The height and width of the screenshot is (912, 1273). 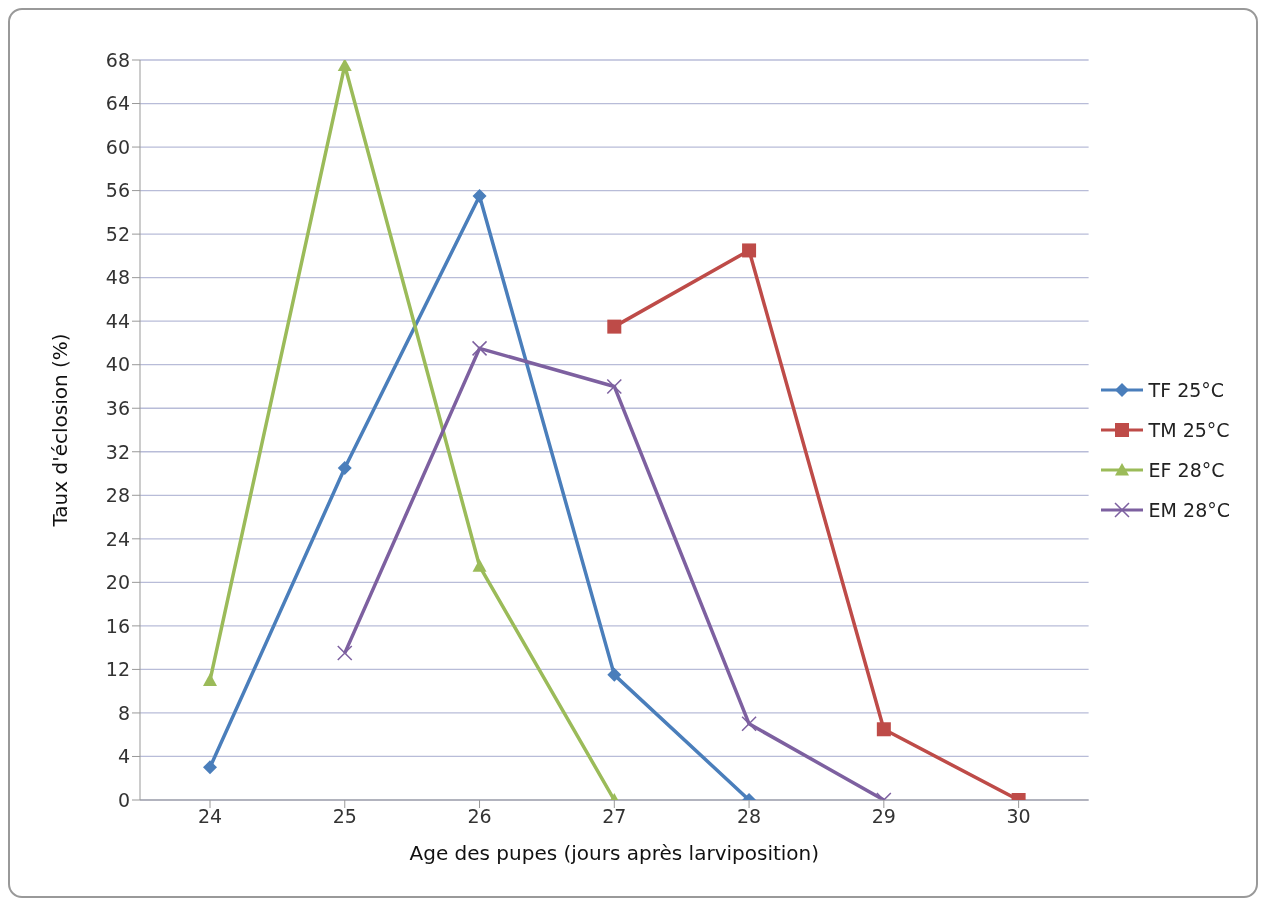 What do you see at coordinates (117, 451) in the screenshot?
I see `y-tick-label: 32` at bounding box center [117, 451].